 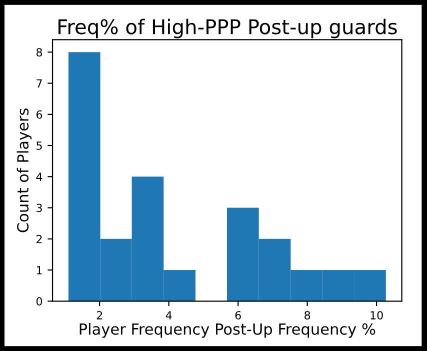 I want to click on y-tick-label: 5, so click(x=39, y=146).